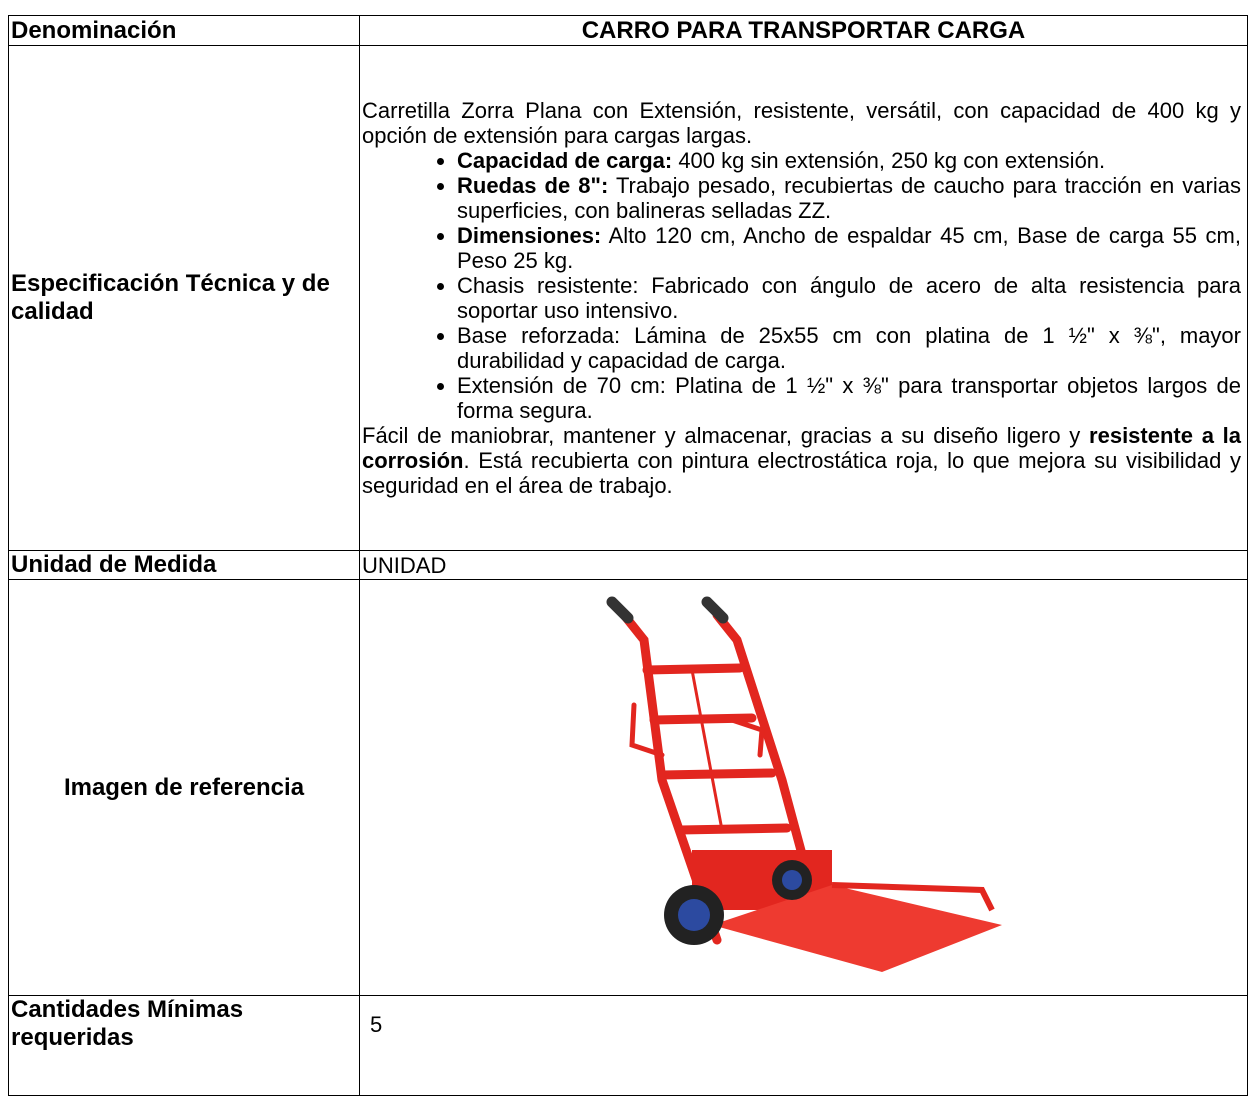  What do you see at coordinates (184, 565) in the screenshot?
I see `row-label: Unidad de Medida` at bounding box center [184, 565].